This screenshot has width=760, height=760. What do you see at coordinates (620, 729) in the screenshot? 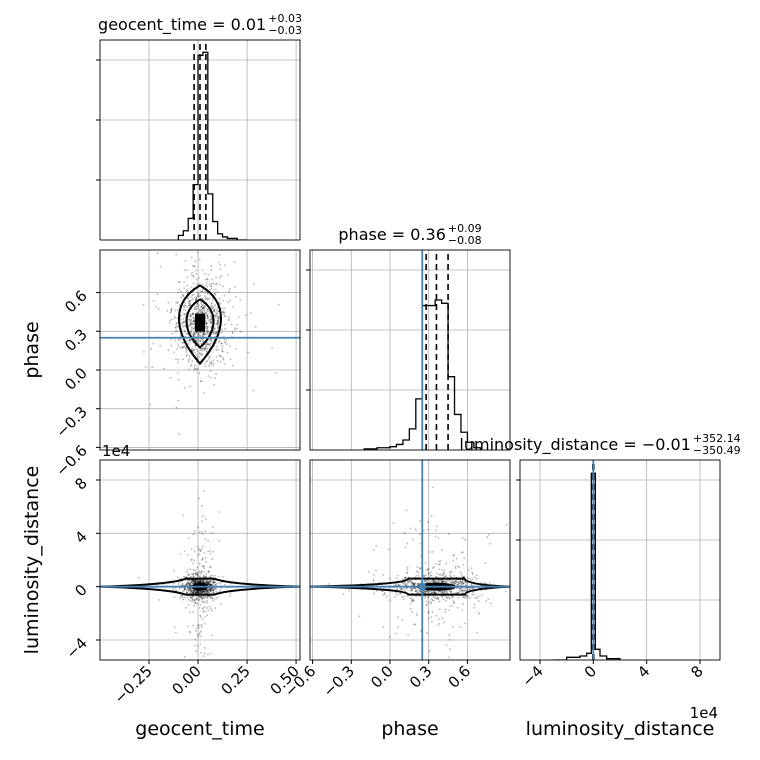
I see `x-axis-label-luminosity_distance: luminosity_distance` at bounding box center [620, 729].